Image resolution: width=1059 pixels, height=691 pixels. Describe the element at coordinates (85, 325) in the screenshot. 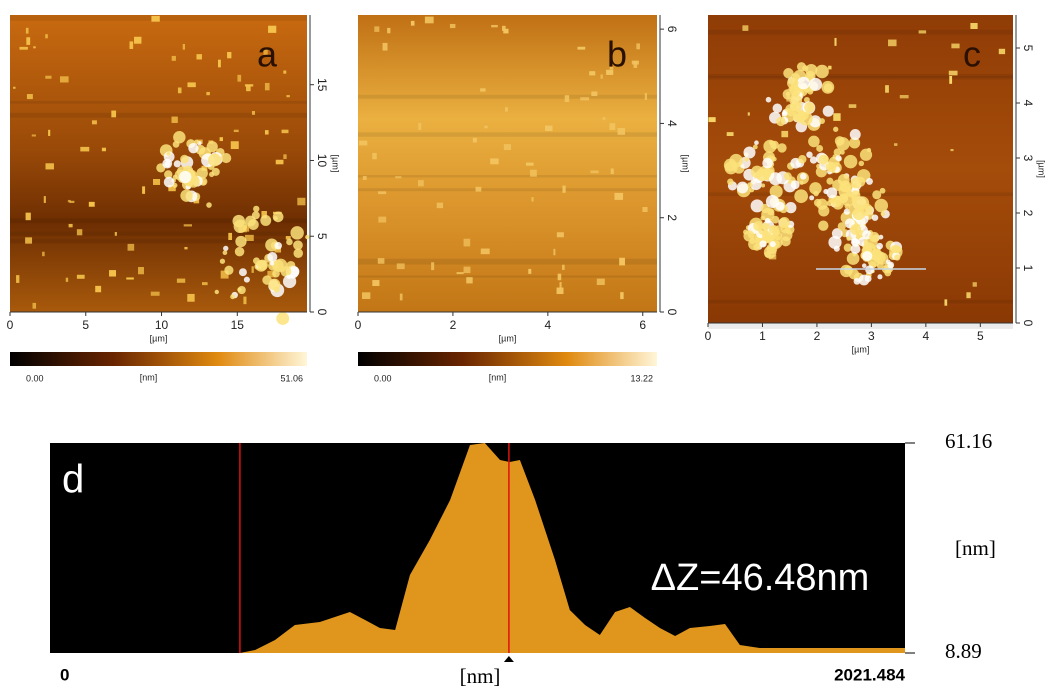

I see `x-tick-label: 5` at that location.